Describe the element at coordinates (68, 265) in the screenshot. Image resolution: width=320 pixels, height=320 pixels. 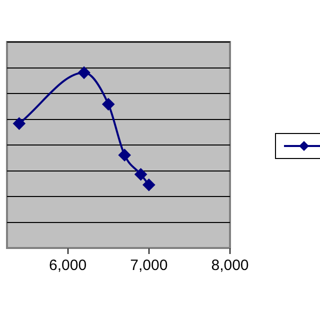
I see `x-tick-label: 6,000` at that location.